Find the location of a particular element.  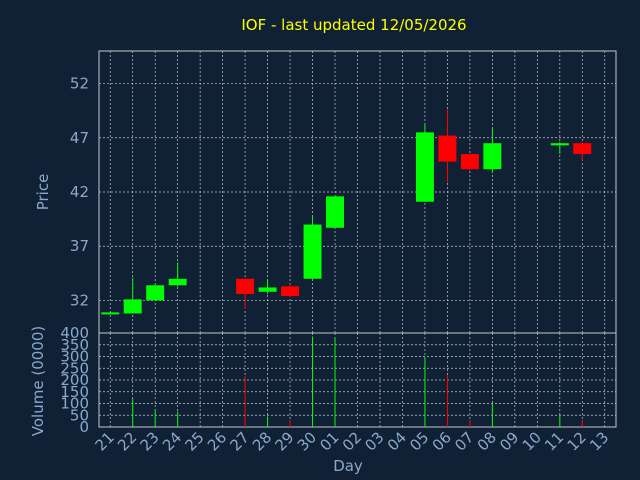

volume-tick-label: 300 is located at coordinates (74, 357).